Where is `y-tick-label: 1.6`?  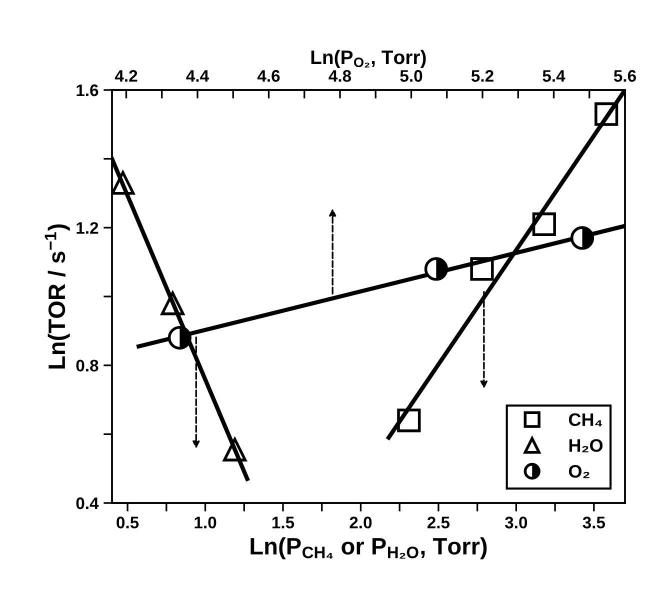
y-tick-label: 1.6 is located at coordinates (87, 90).